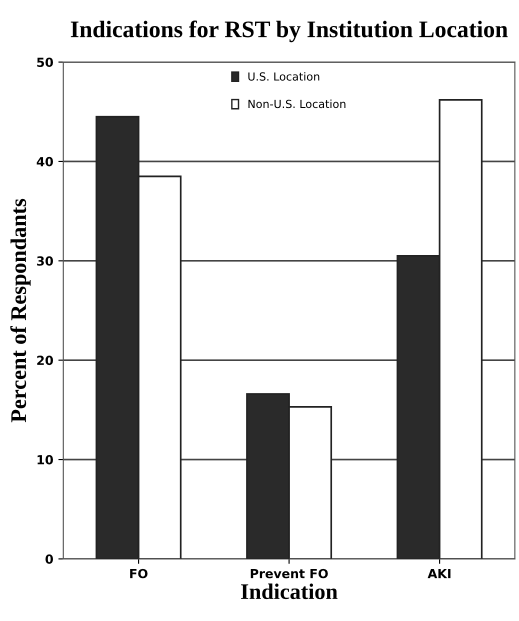 This screenshot has height=621, width=519. What do you see at coordinates (45, 361) in the screenshot?
I see `y-tick-label: 20` at bounding box center [45, 361].